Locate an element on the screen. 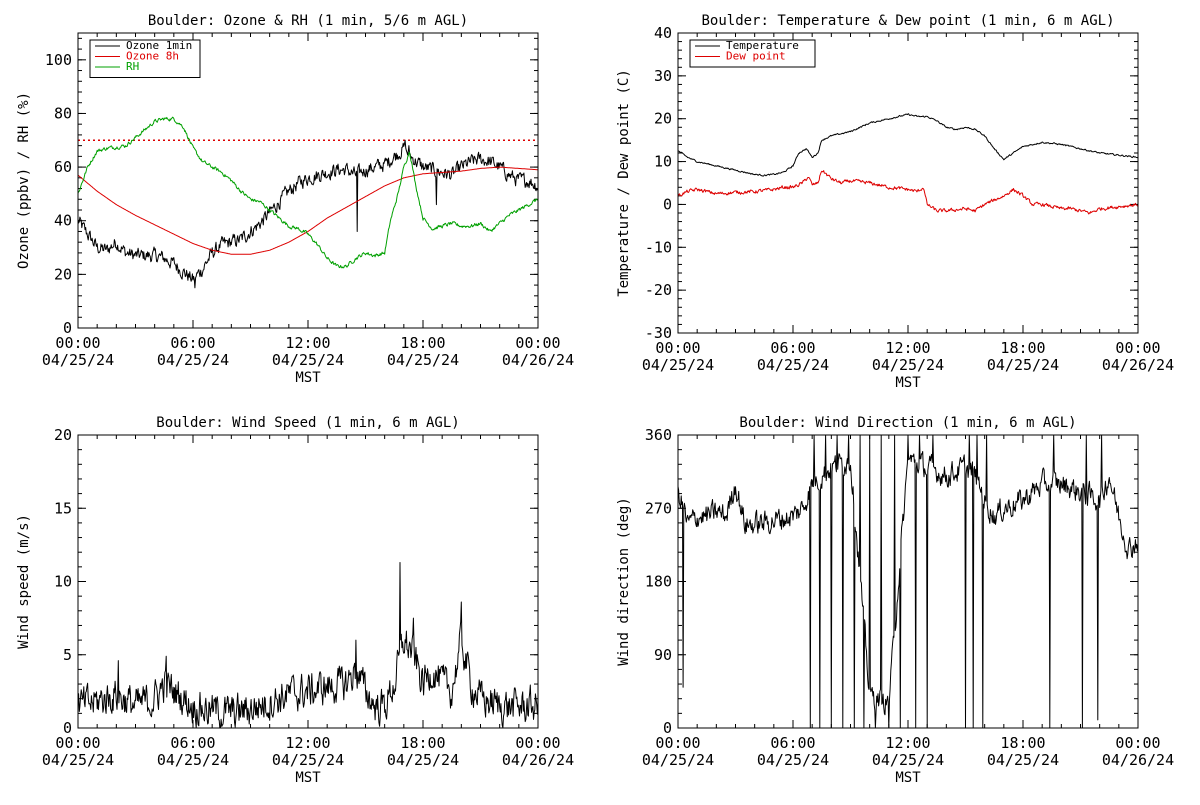 The height and width of the screenshot is (805, 1200). chart-title: Boulder: Ozone & RH (1 min, 5/6 m AGL) is located at coordinates (308, 21).